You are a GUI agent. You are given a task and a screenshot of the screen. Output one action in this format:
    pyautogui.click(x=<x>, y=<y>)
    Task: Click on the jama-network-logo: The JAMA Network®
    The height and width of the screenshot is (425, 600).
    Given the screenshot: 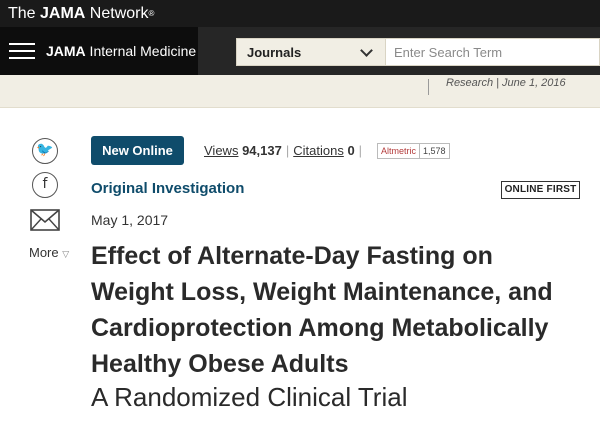 What is the action you would take?
    pyautogui.click(x=81, y=14)
    